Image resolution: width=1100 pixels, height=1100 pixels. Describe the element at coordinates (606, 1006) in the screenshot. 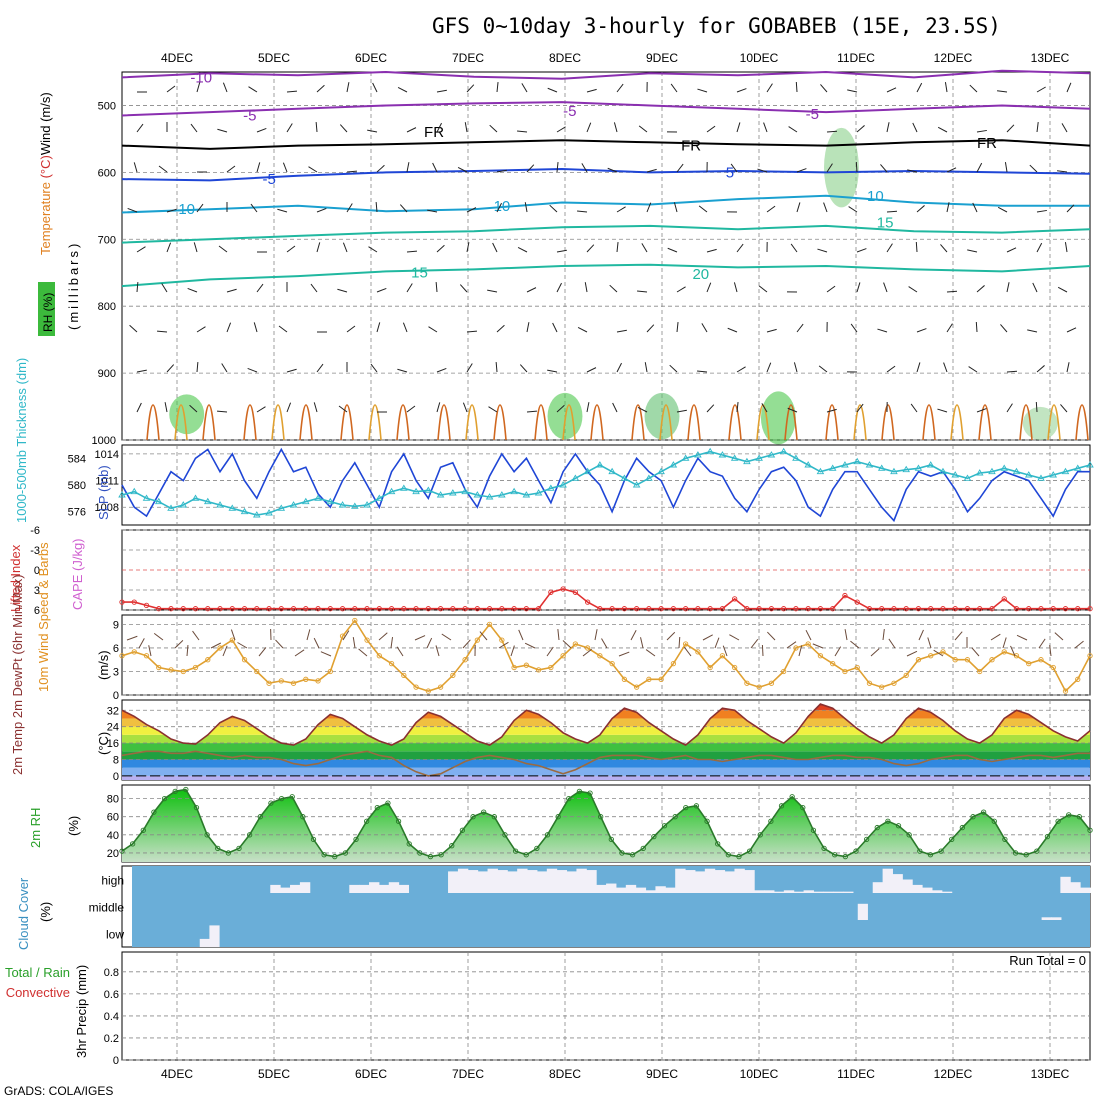

I see `panel-frame-prec` at that location.